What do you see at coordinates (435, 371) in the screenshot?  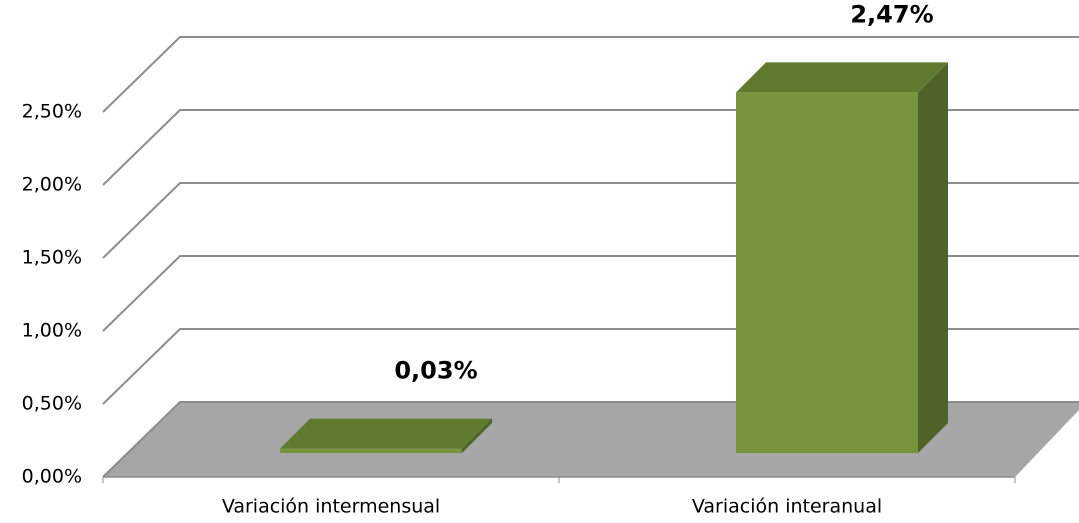 I see `value-label: 0,03%` at bounding box center [435, 371].